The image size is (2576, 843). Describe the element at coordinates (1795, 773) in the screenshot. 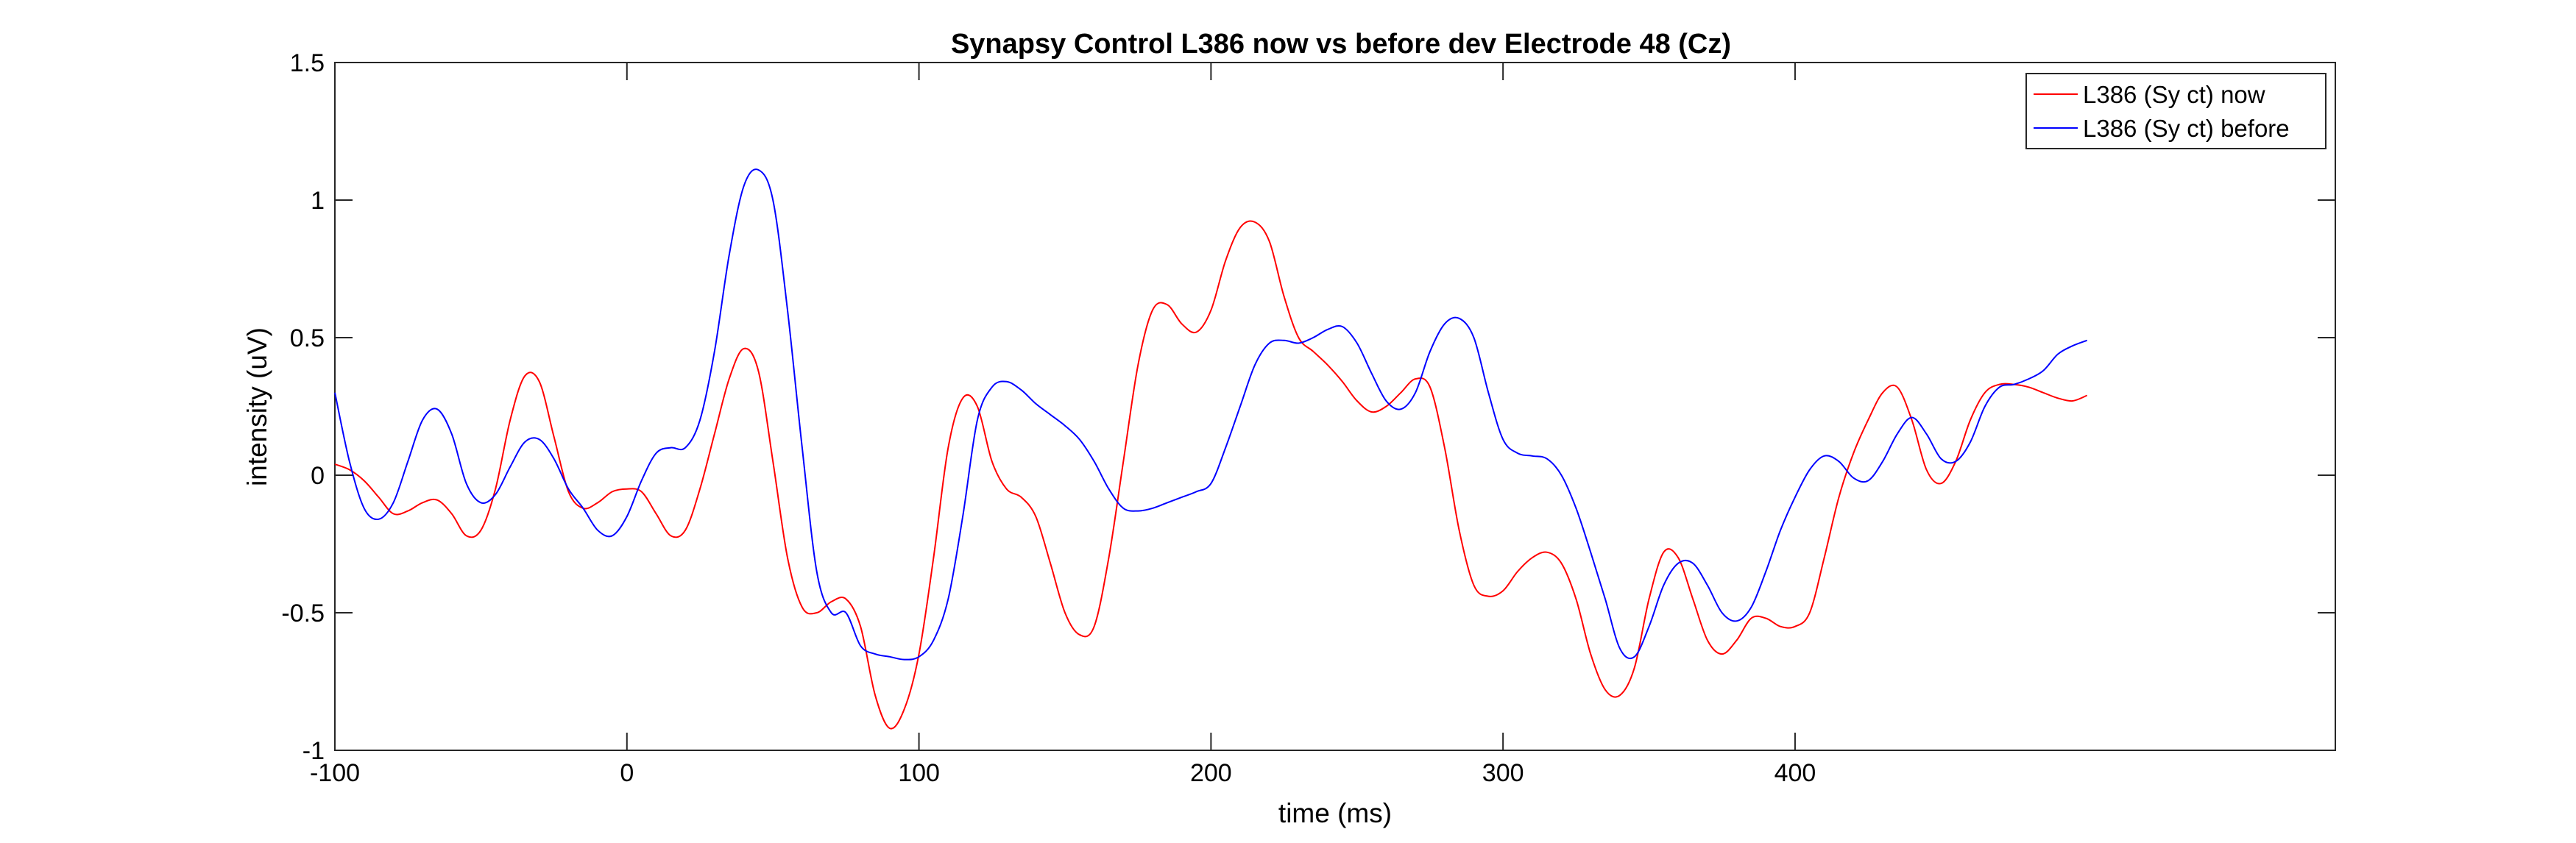

I see `x-tick-label: 400` at that location.